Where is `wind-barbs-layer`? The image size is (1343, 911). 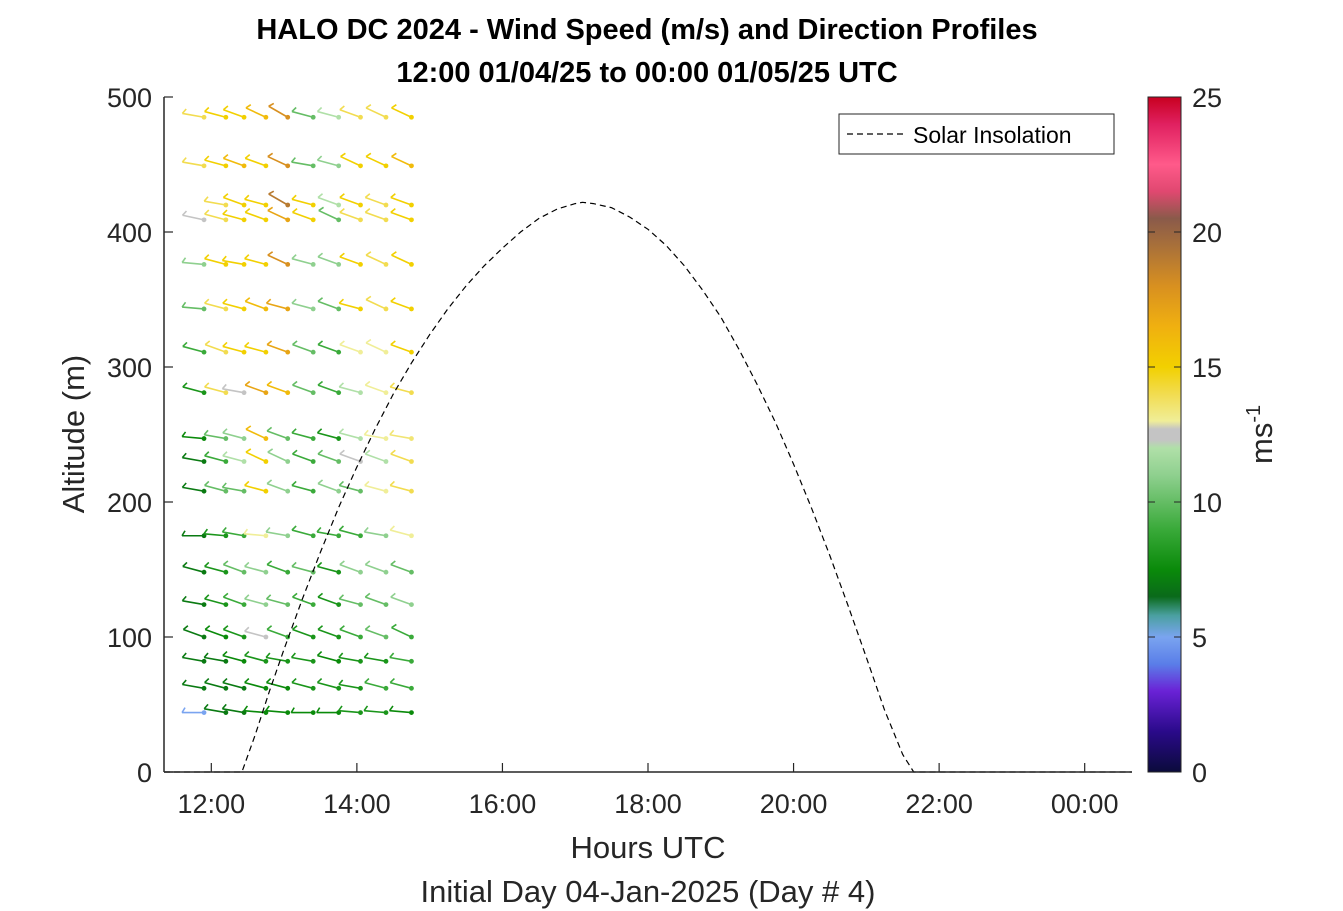 wind-barbs-layer is located at coordinates (297, 408).